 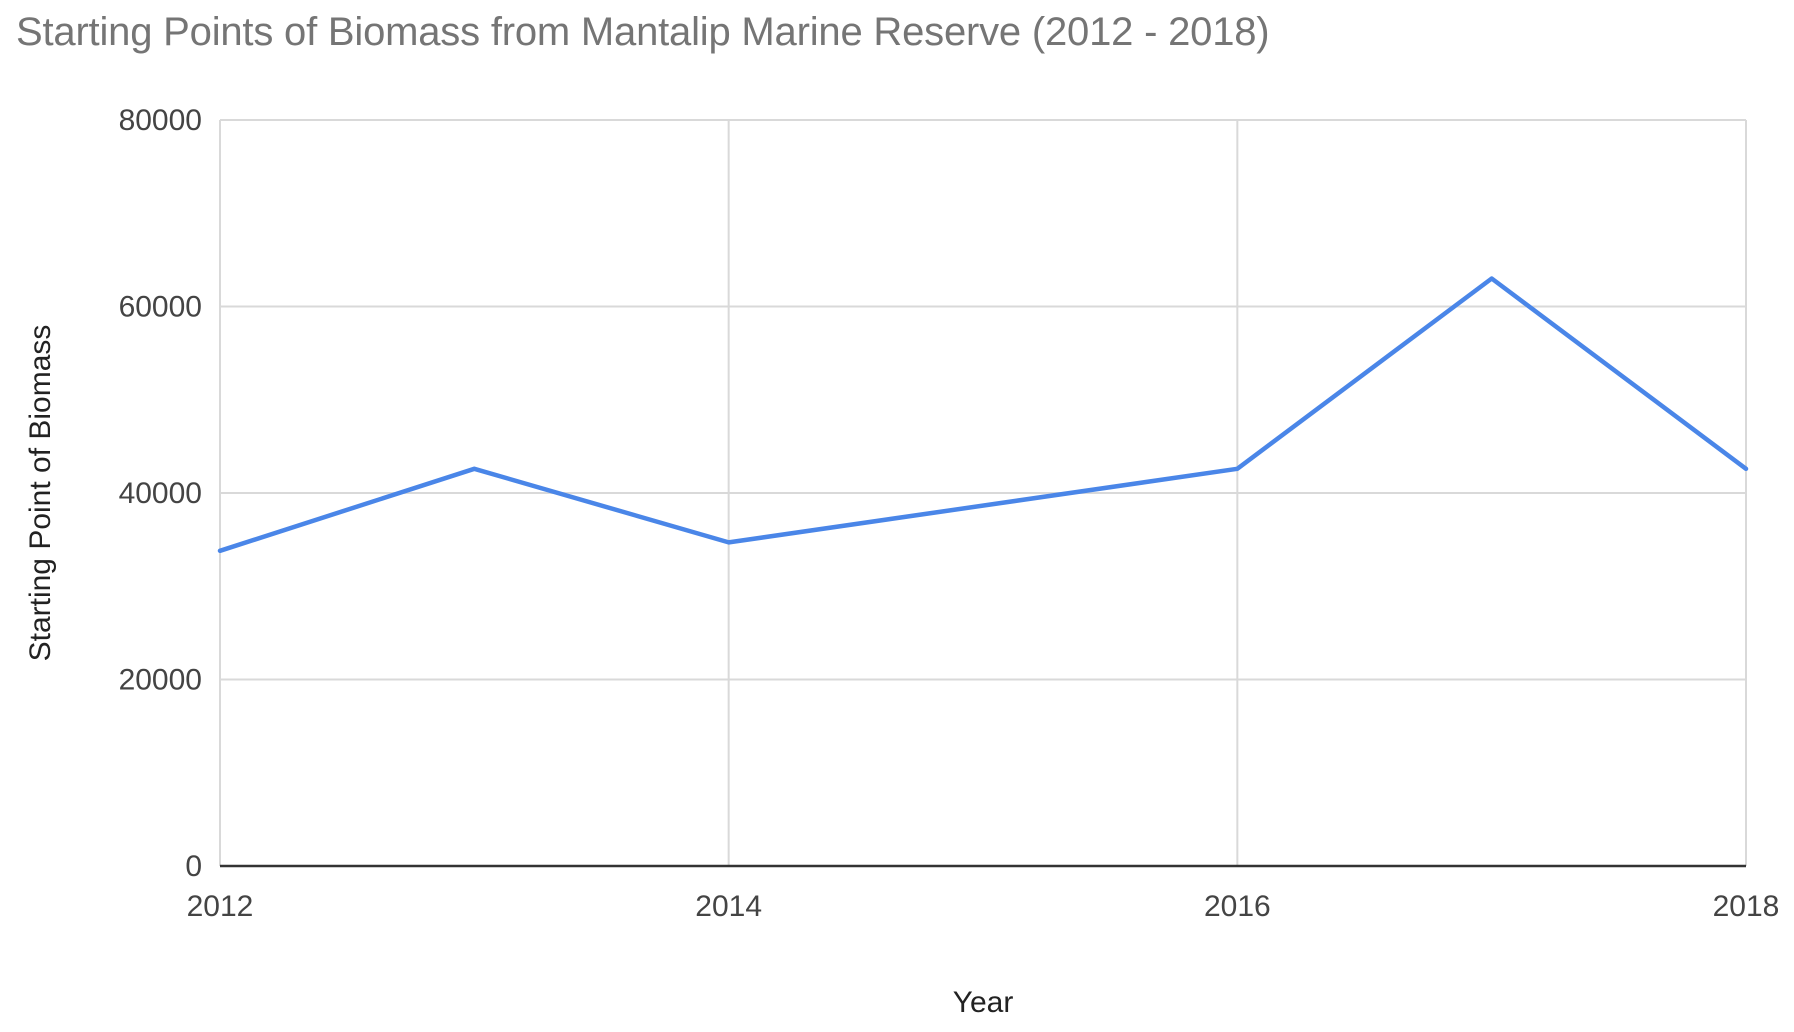 What do you see at coordinates (160, 680) in the screenshot?
I see `y-tick-label: 20000` at bounding box center [160, 680].